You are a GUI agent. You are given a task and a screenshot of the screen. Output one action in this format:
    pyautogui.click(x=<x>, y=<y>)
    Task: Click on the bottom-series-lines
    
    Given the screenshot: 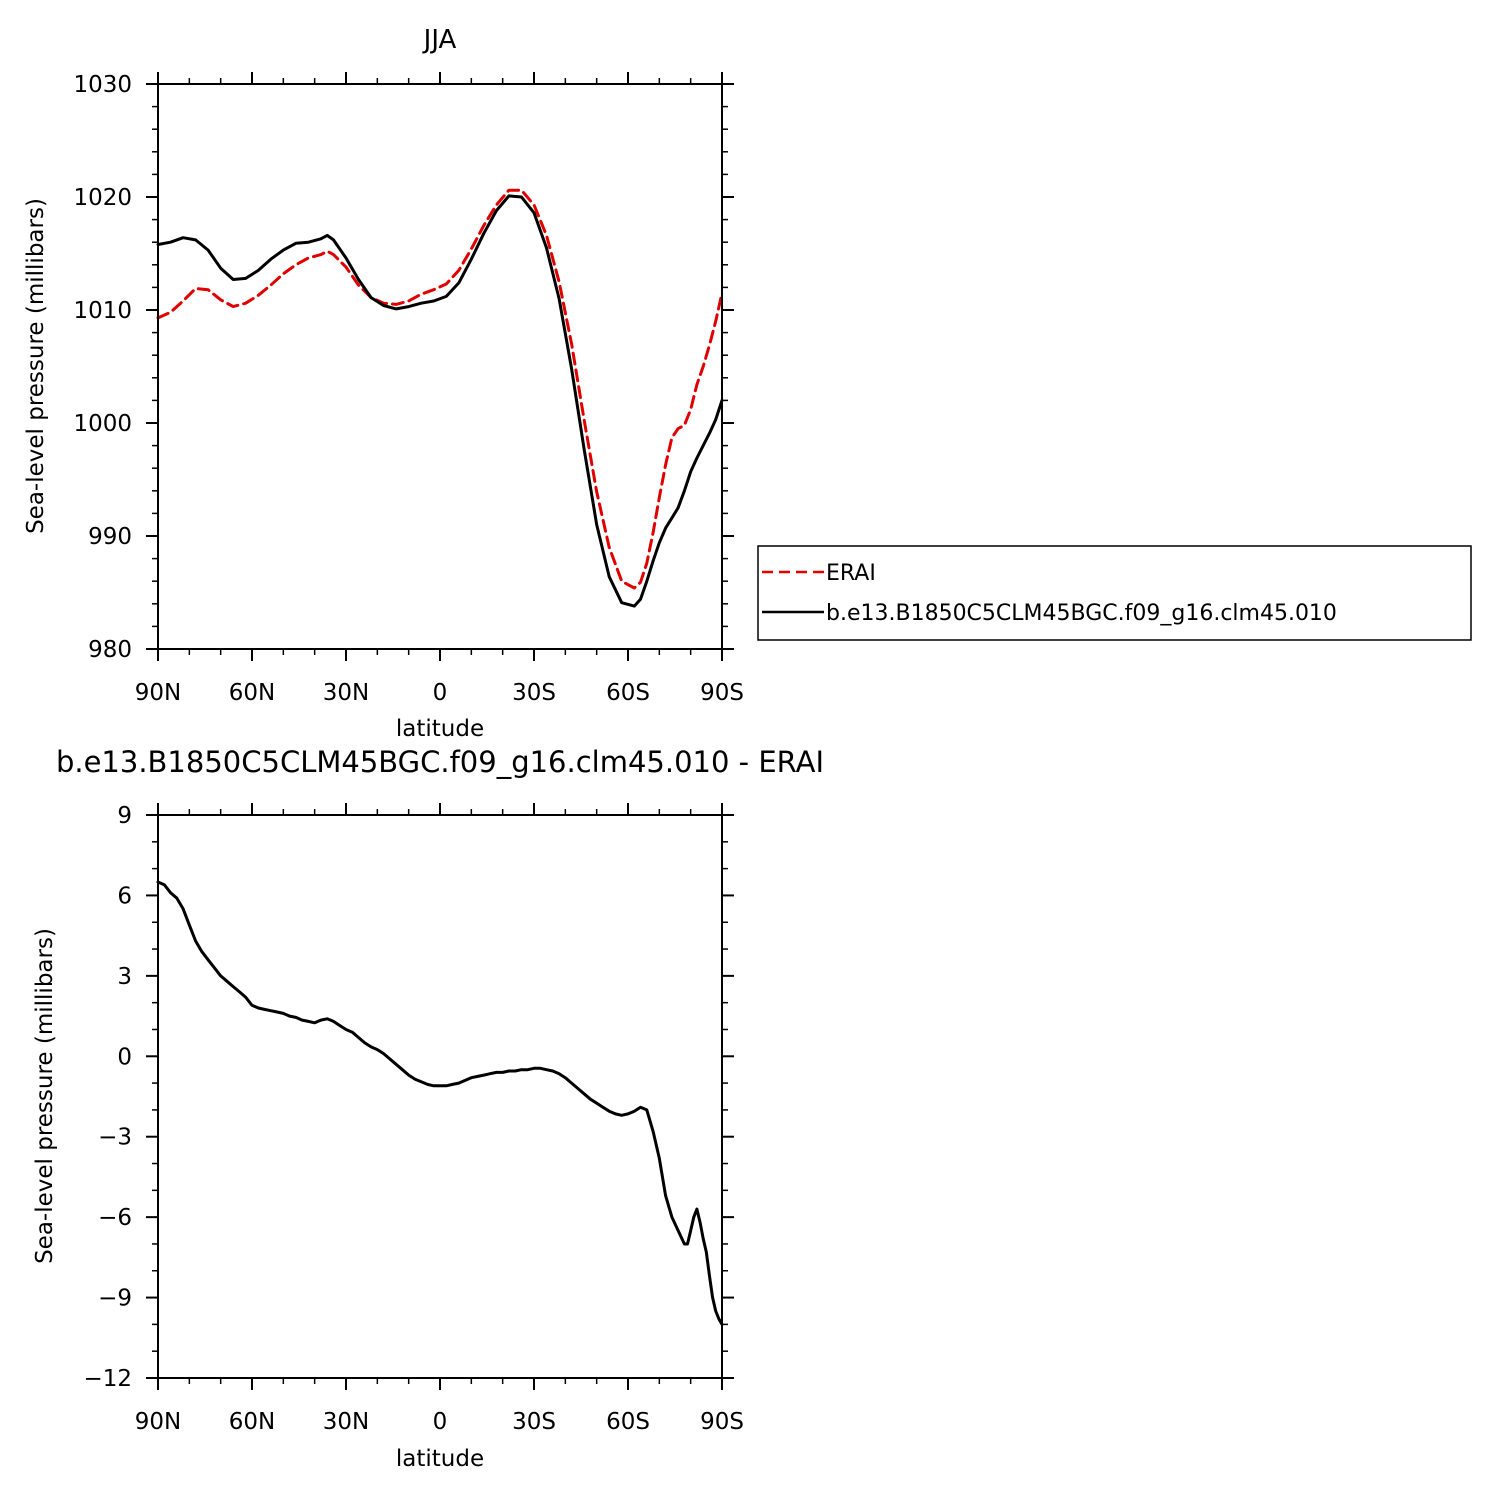 What is the action you would take?
    pyautogui.click(x=440, y=1103)
    